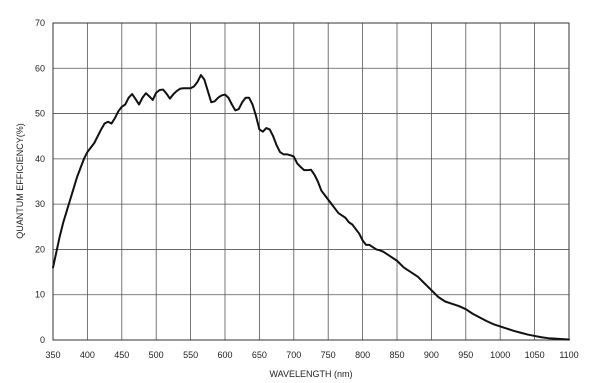 The height and width of the screenshot is (383, 597). What do you see at coordinates (293, 355) in the screenshot?
I see `x-tick-label: 700` at bounding box center [293, 355].